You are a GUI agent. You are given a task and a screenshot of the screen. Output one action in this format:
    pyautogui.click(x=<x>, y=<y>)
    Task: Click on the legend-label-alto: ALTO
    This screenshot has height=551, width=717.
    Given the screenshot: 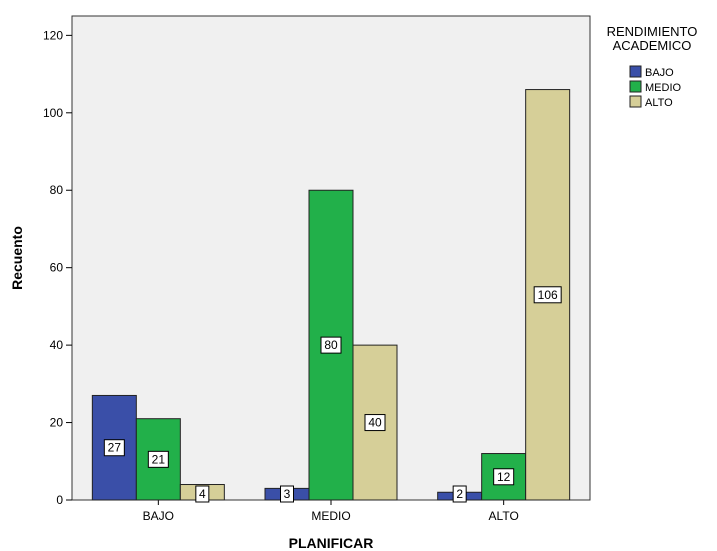 What is the action you would take?
    pyautogui.click(x=659, y=103)
    